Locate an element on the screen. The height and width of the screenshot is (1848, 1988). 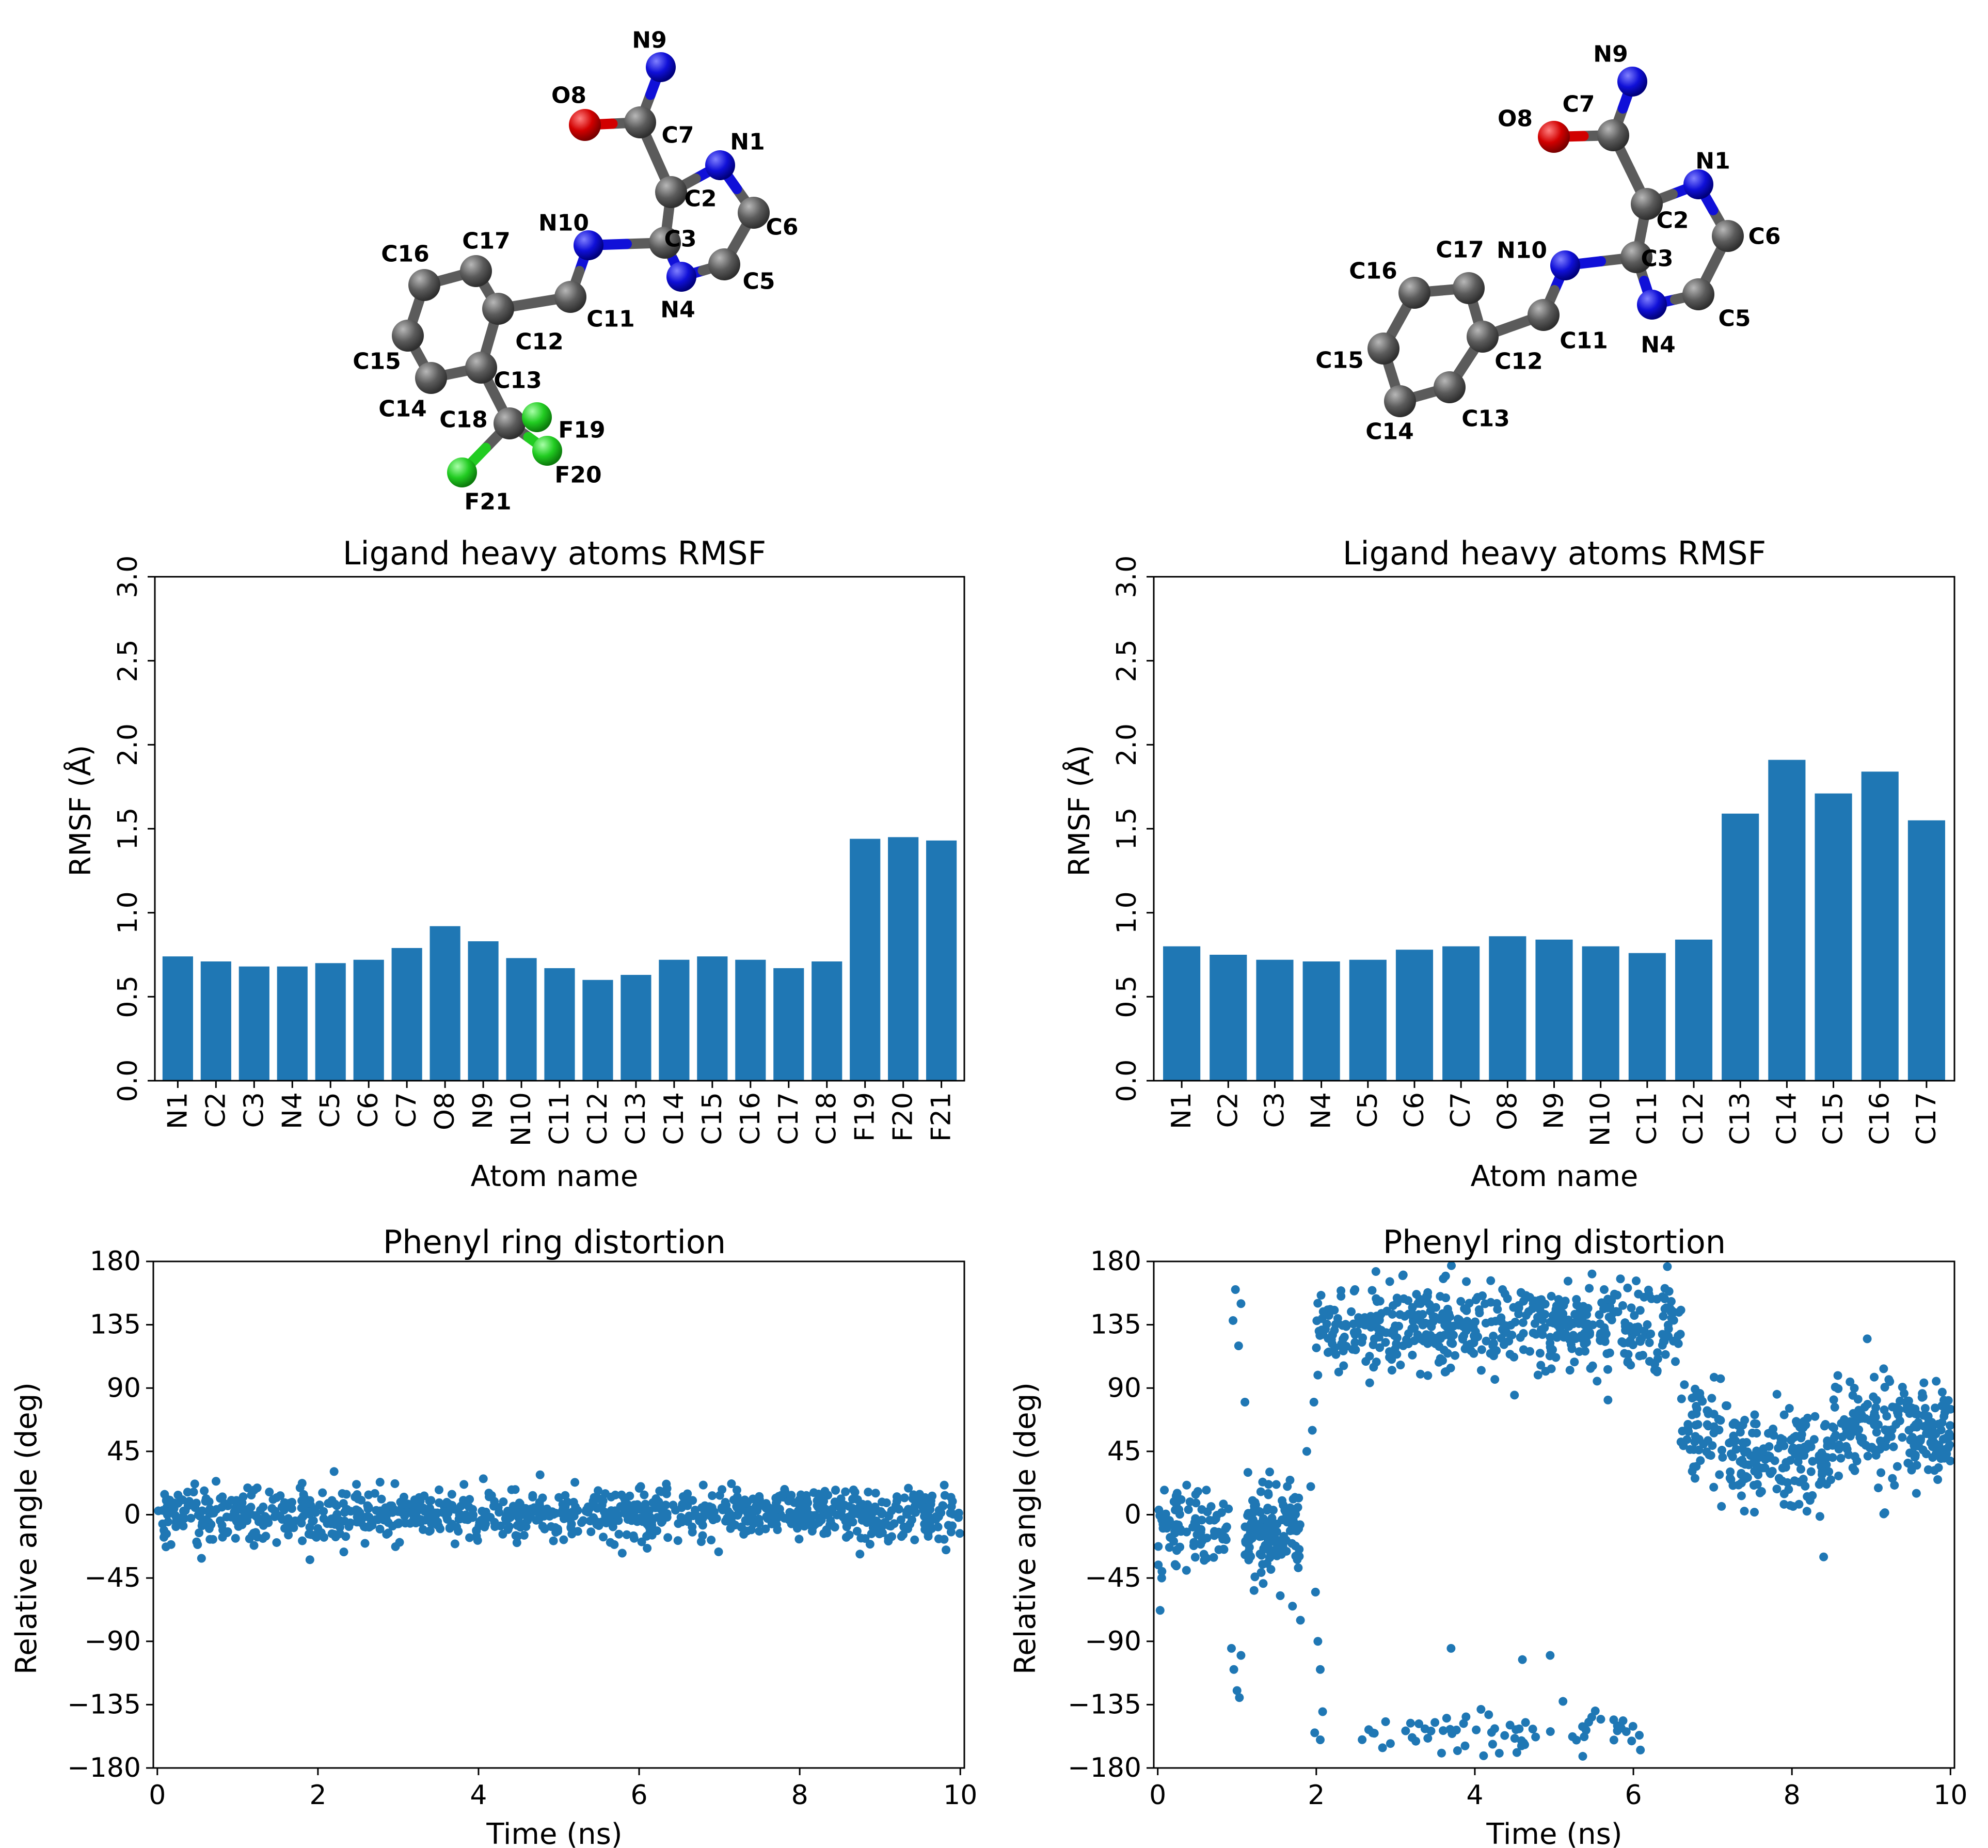
bar-n1 is located at coordinates (1182, 1013).